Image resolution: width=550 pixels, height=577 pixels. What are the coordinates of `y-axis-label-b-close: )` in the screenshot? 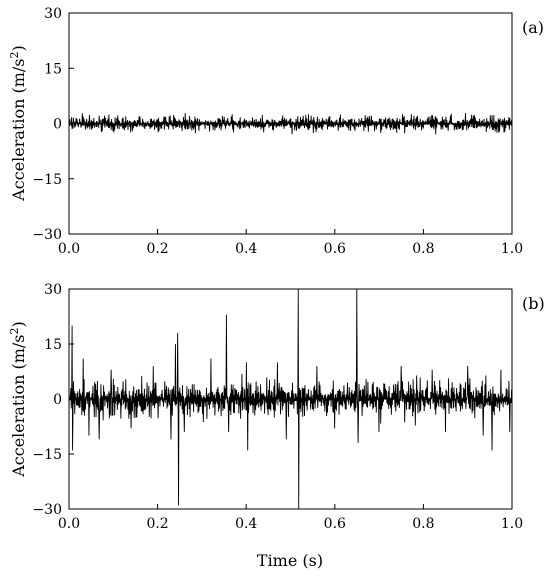 It's located at (18, 324).